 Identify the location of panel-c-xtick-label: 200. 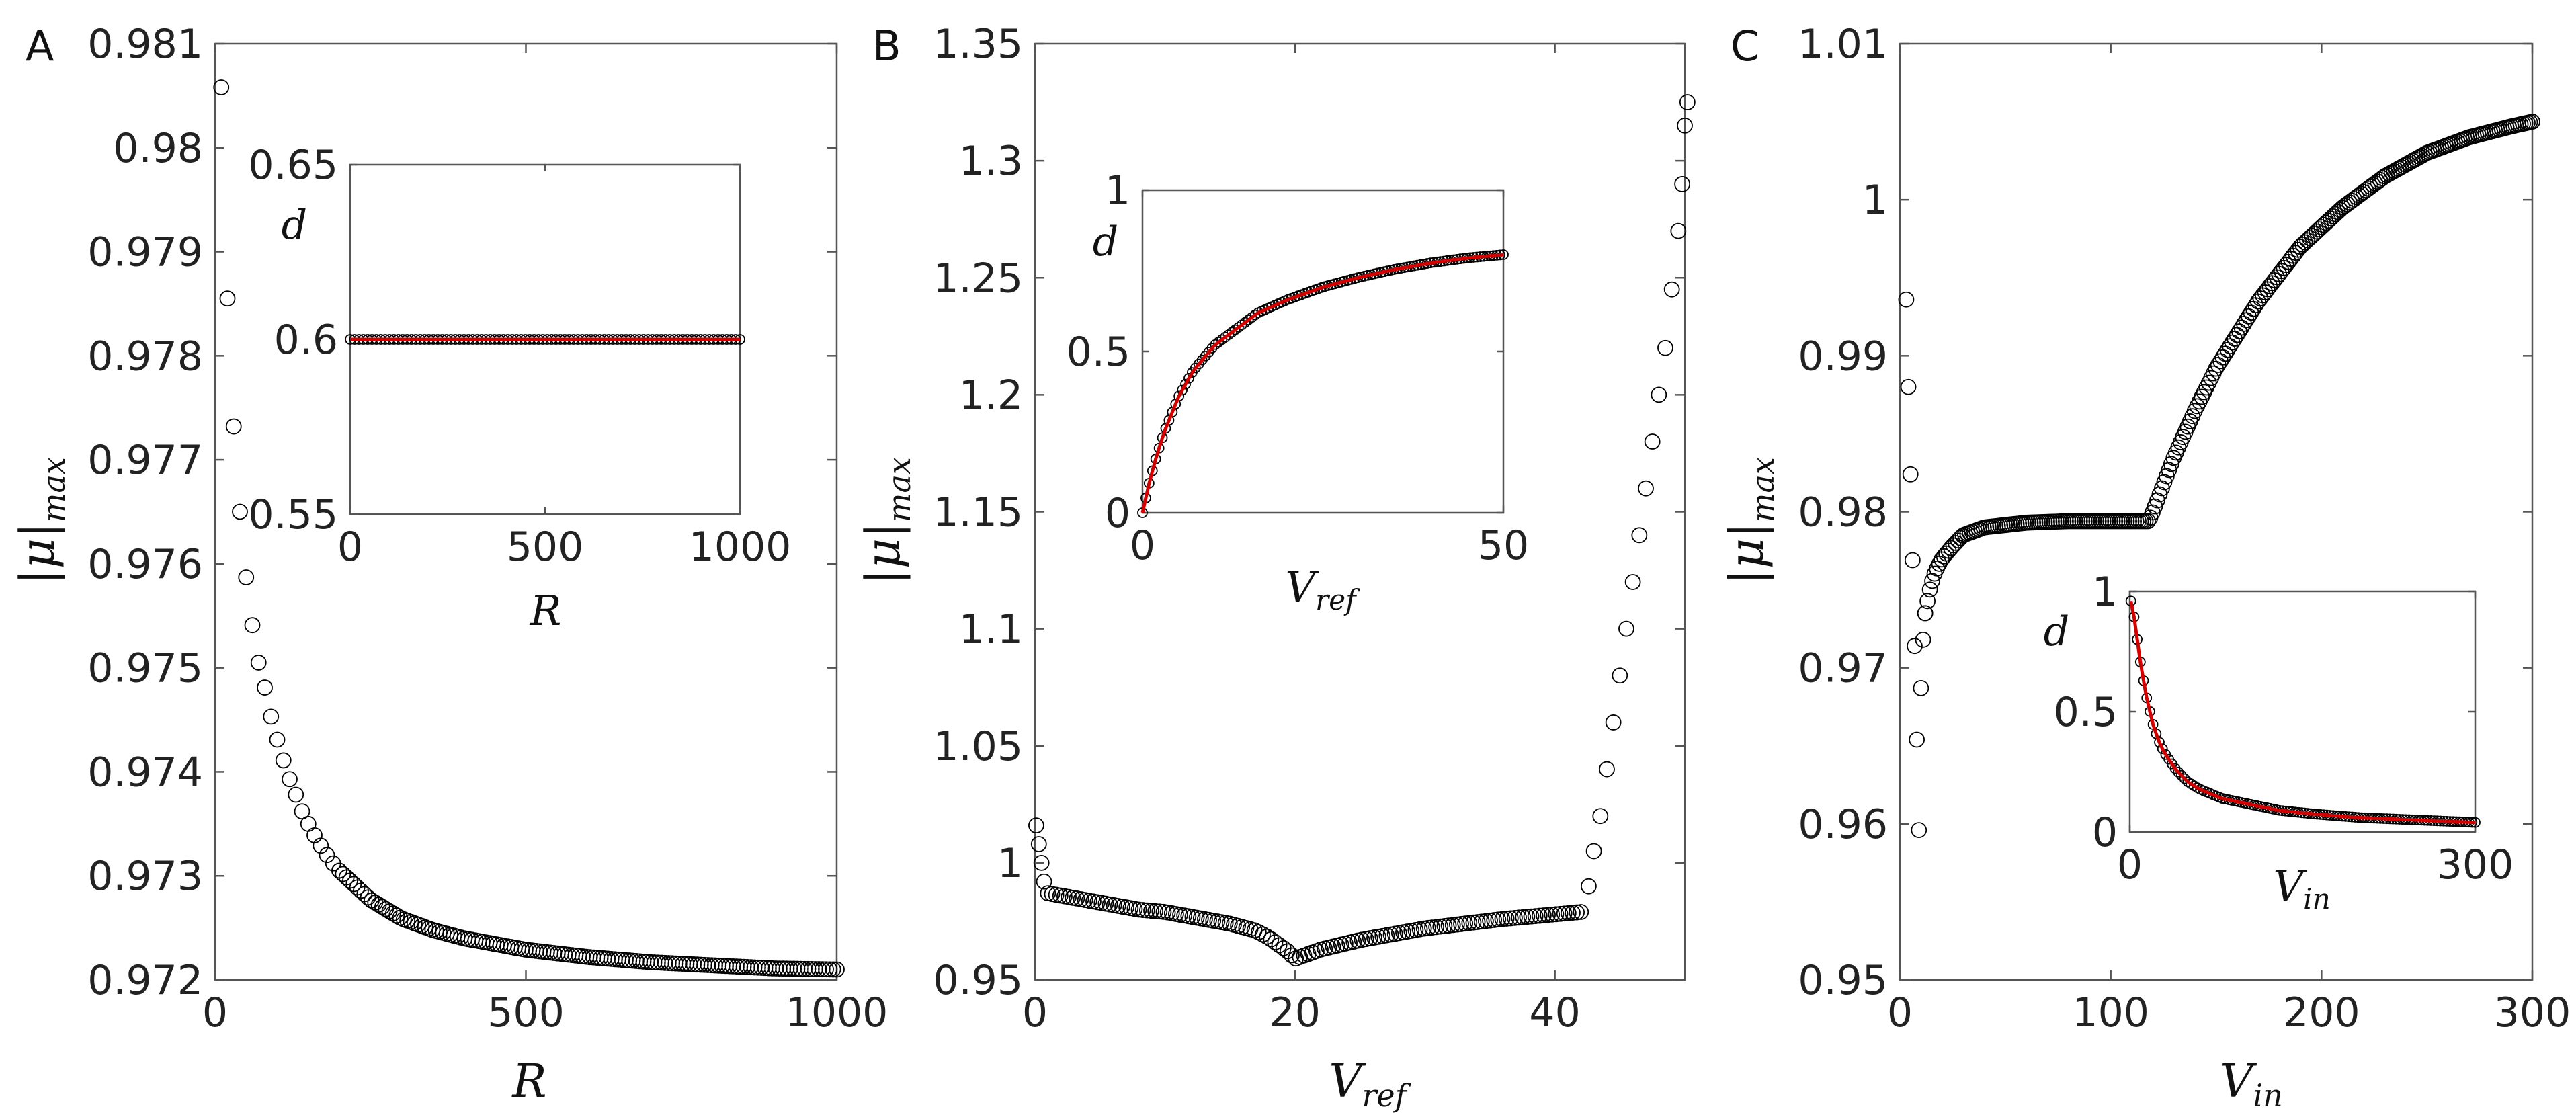
(2321, 1012).